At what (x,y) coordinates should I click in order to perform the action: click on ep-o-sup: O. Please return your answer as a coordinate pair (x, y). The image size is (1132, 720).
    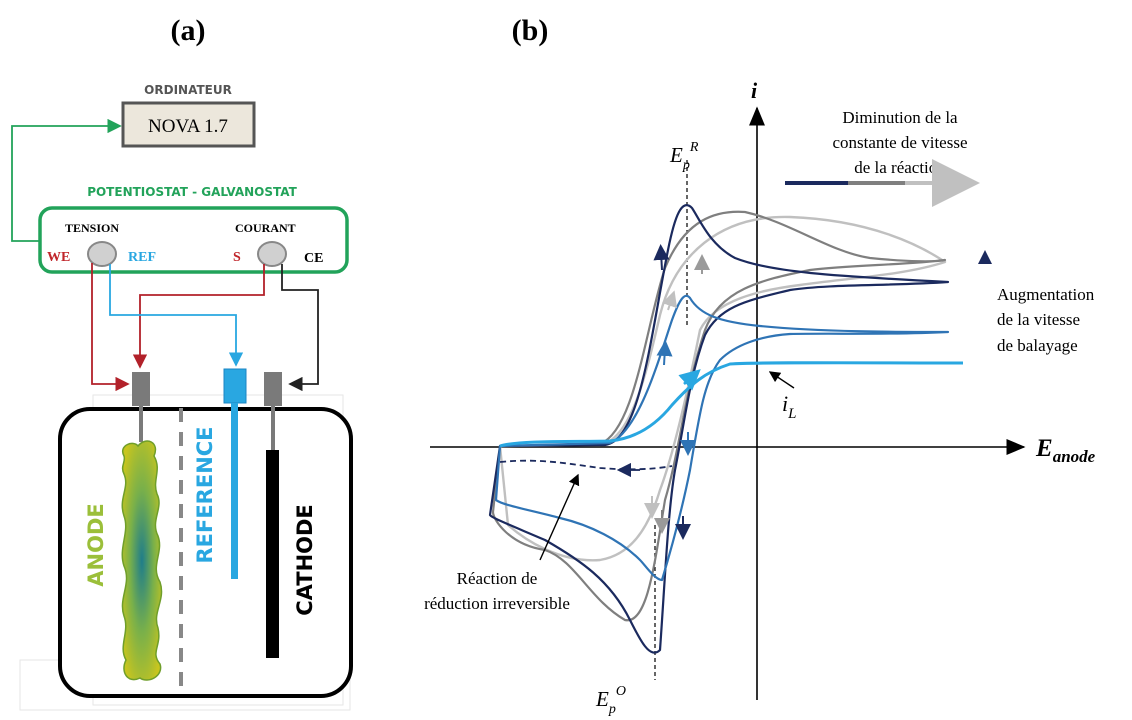
    Looking at the image, I should click on (621, 691).